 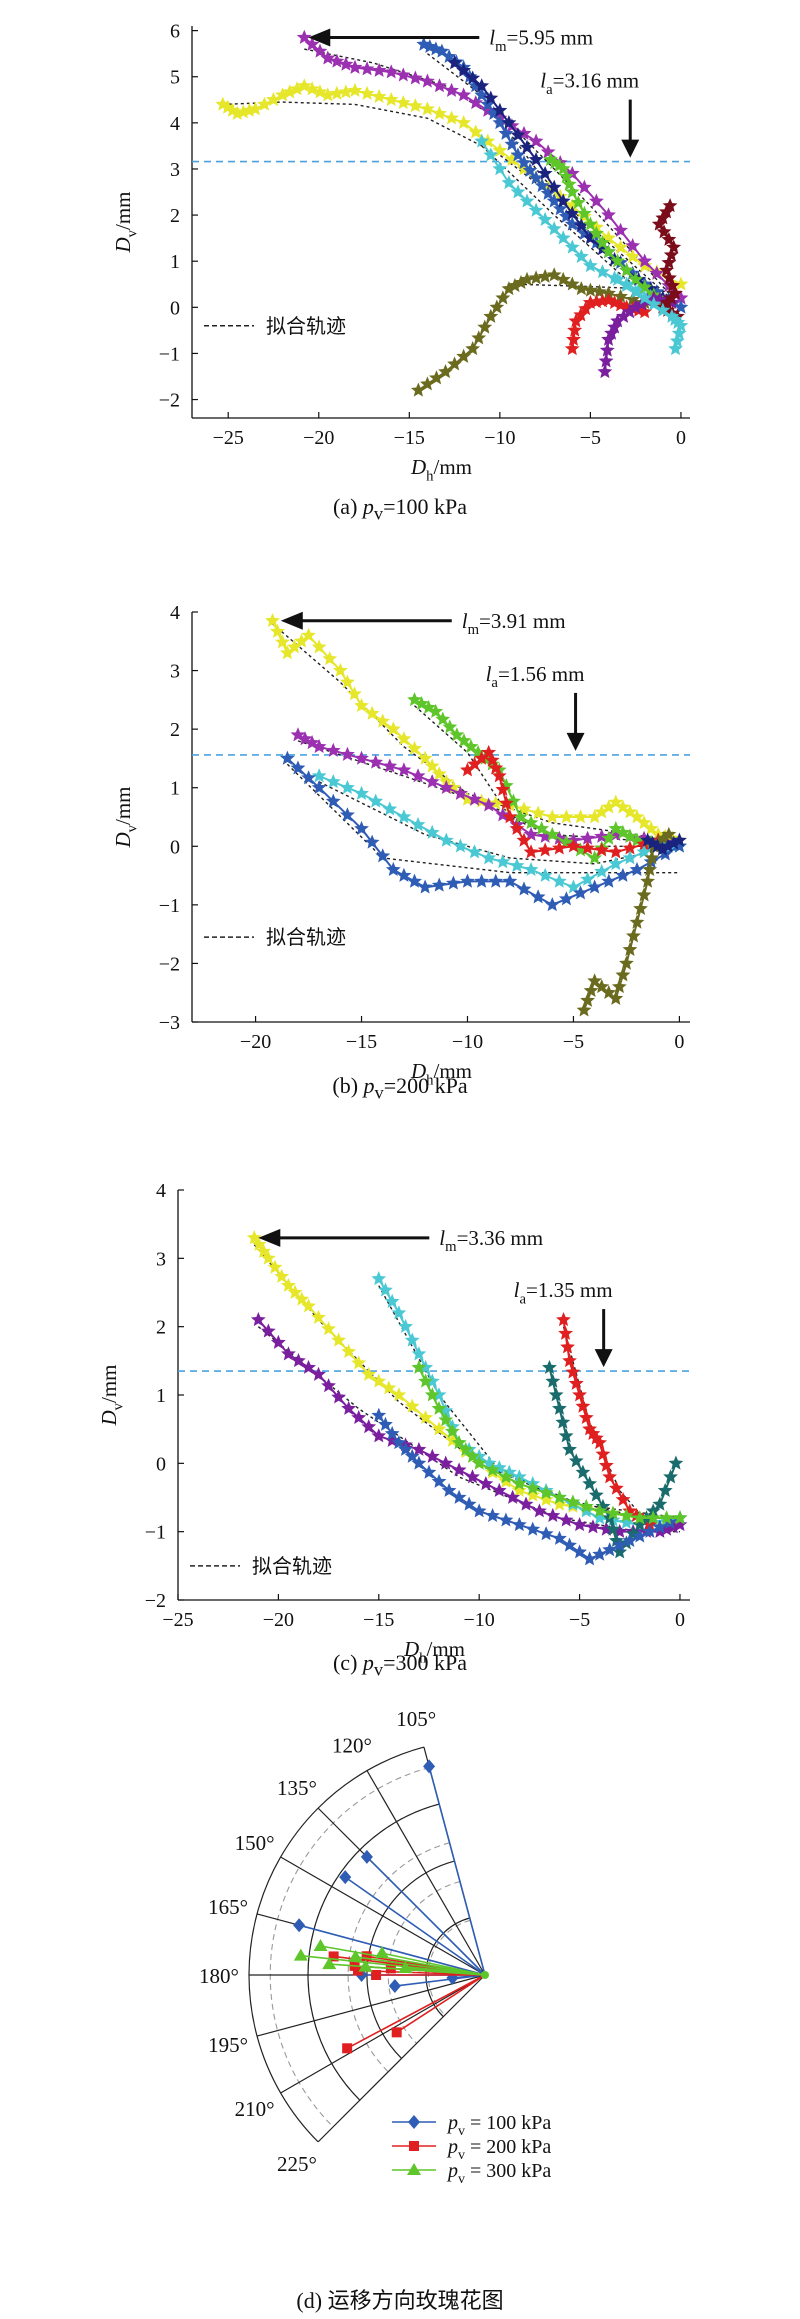 What do you see at coordinates (475, 731) in the screenshot?
I see `trajectory-line` at bounding box center [475, 731].